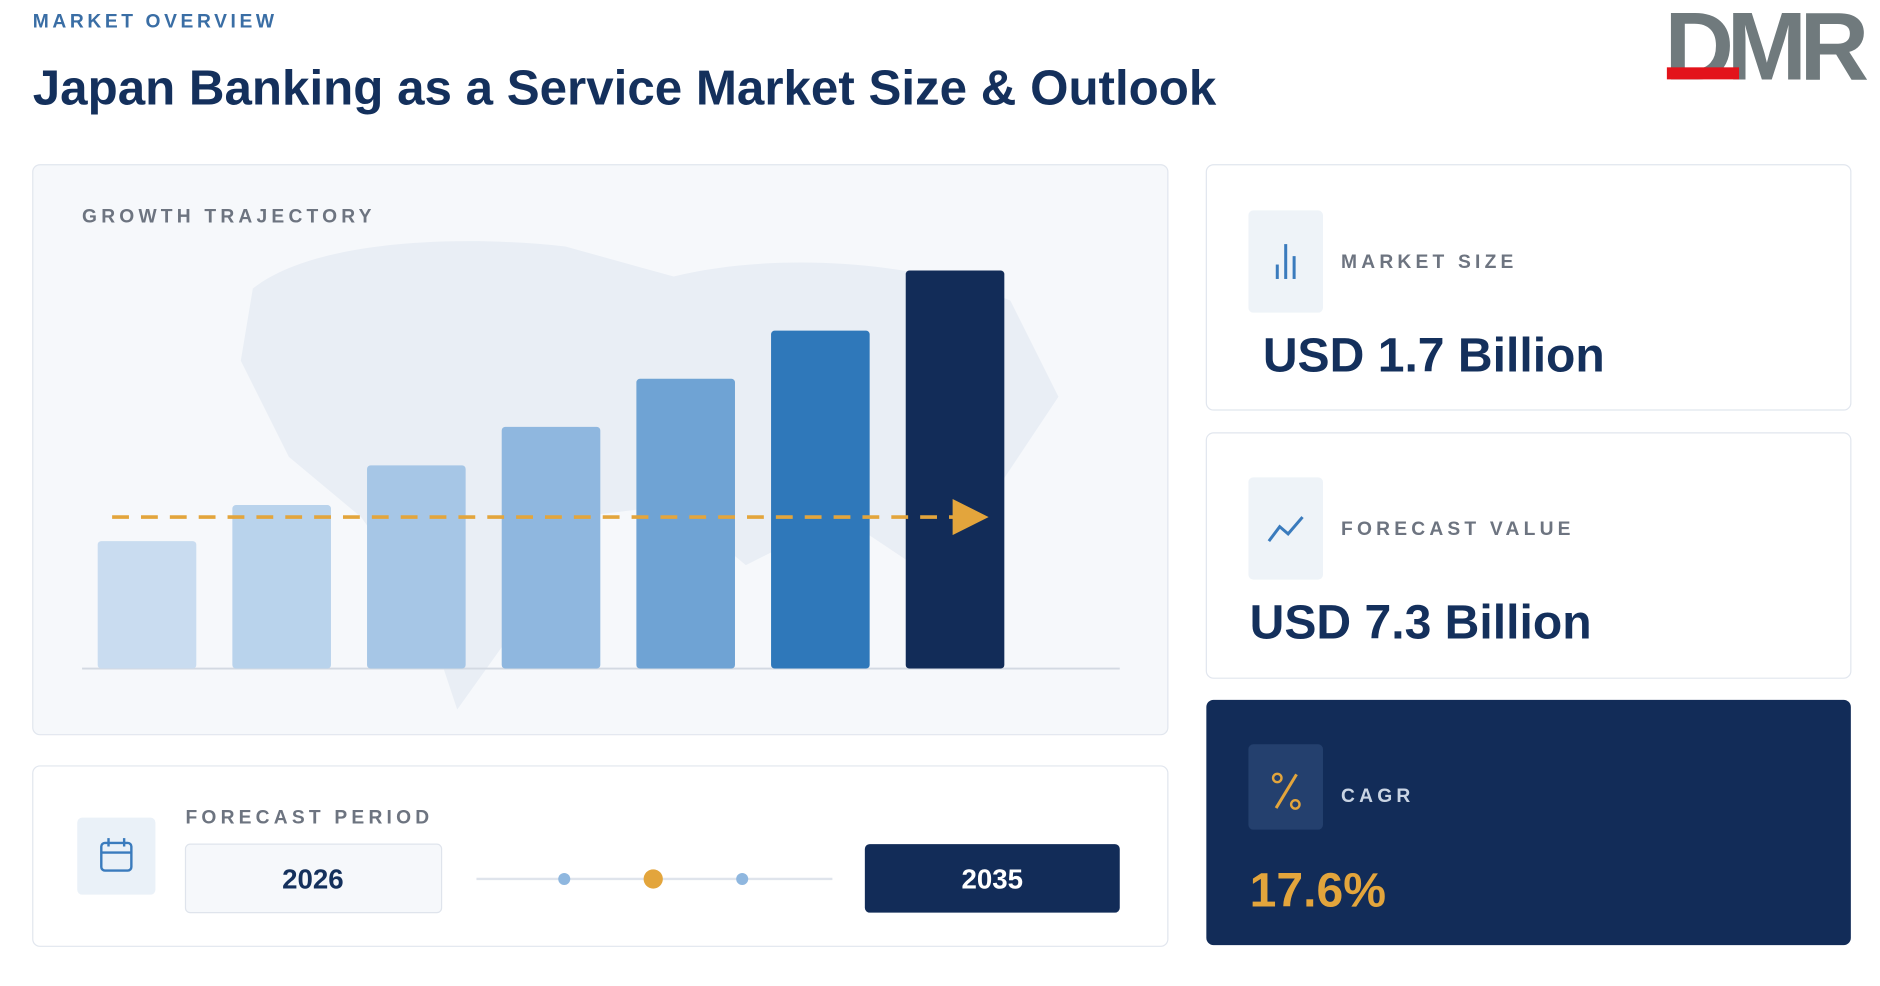 The height and width of the screenshot is (986, 1880). Describe the element at coordinates (1434, 356) in the screenshot. I see `metric-value: USD 1.7 Billion` at that location.